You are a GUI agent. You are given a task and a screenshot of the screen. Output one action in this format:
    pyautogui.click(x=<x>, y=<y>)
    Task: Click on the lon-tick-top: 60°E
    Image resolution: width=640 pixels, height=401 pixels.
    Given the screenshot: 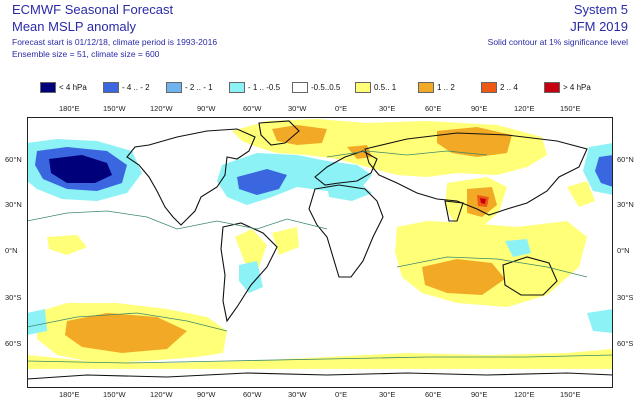 What is the action you would take?
    pyautogui.click(x=433, y=108)
    